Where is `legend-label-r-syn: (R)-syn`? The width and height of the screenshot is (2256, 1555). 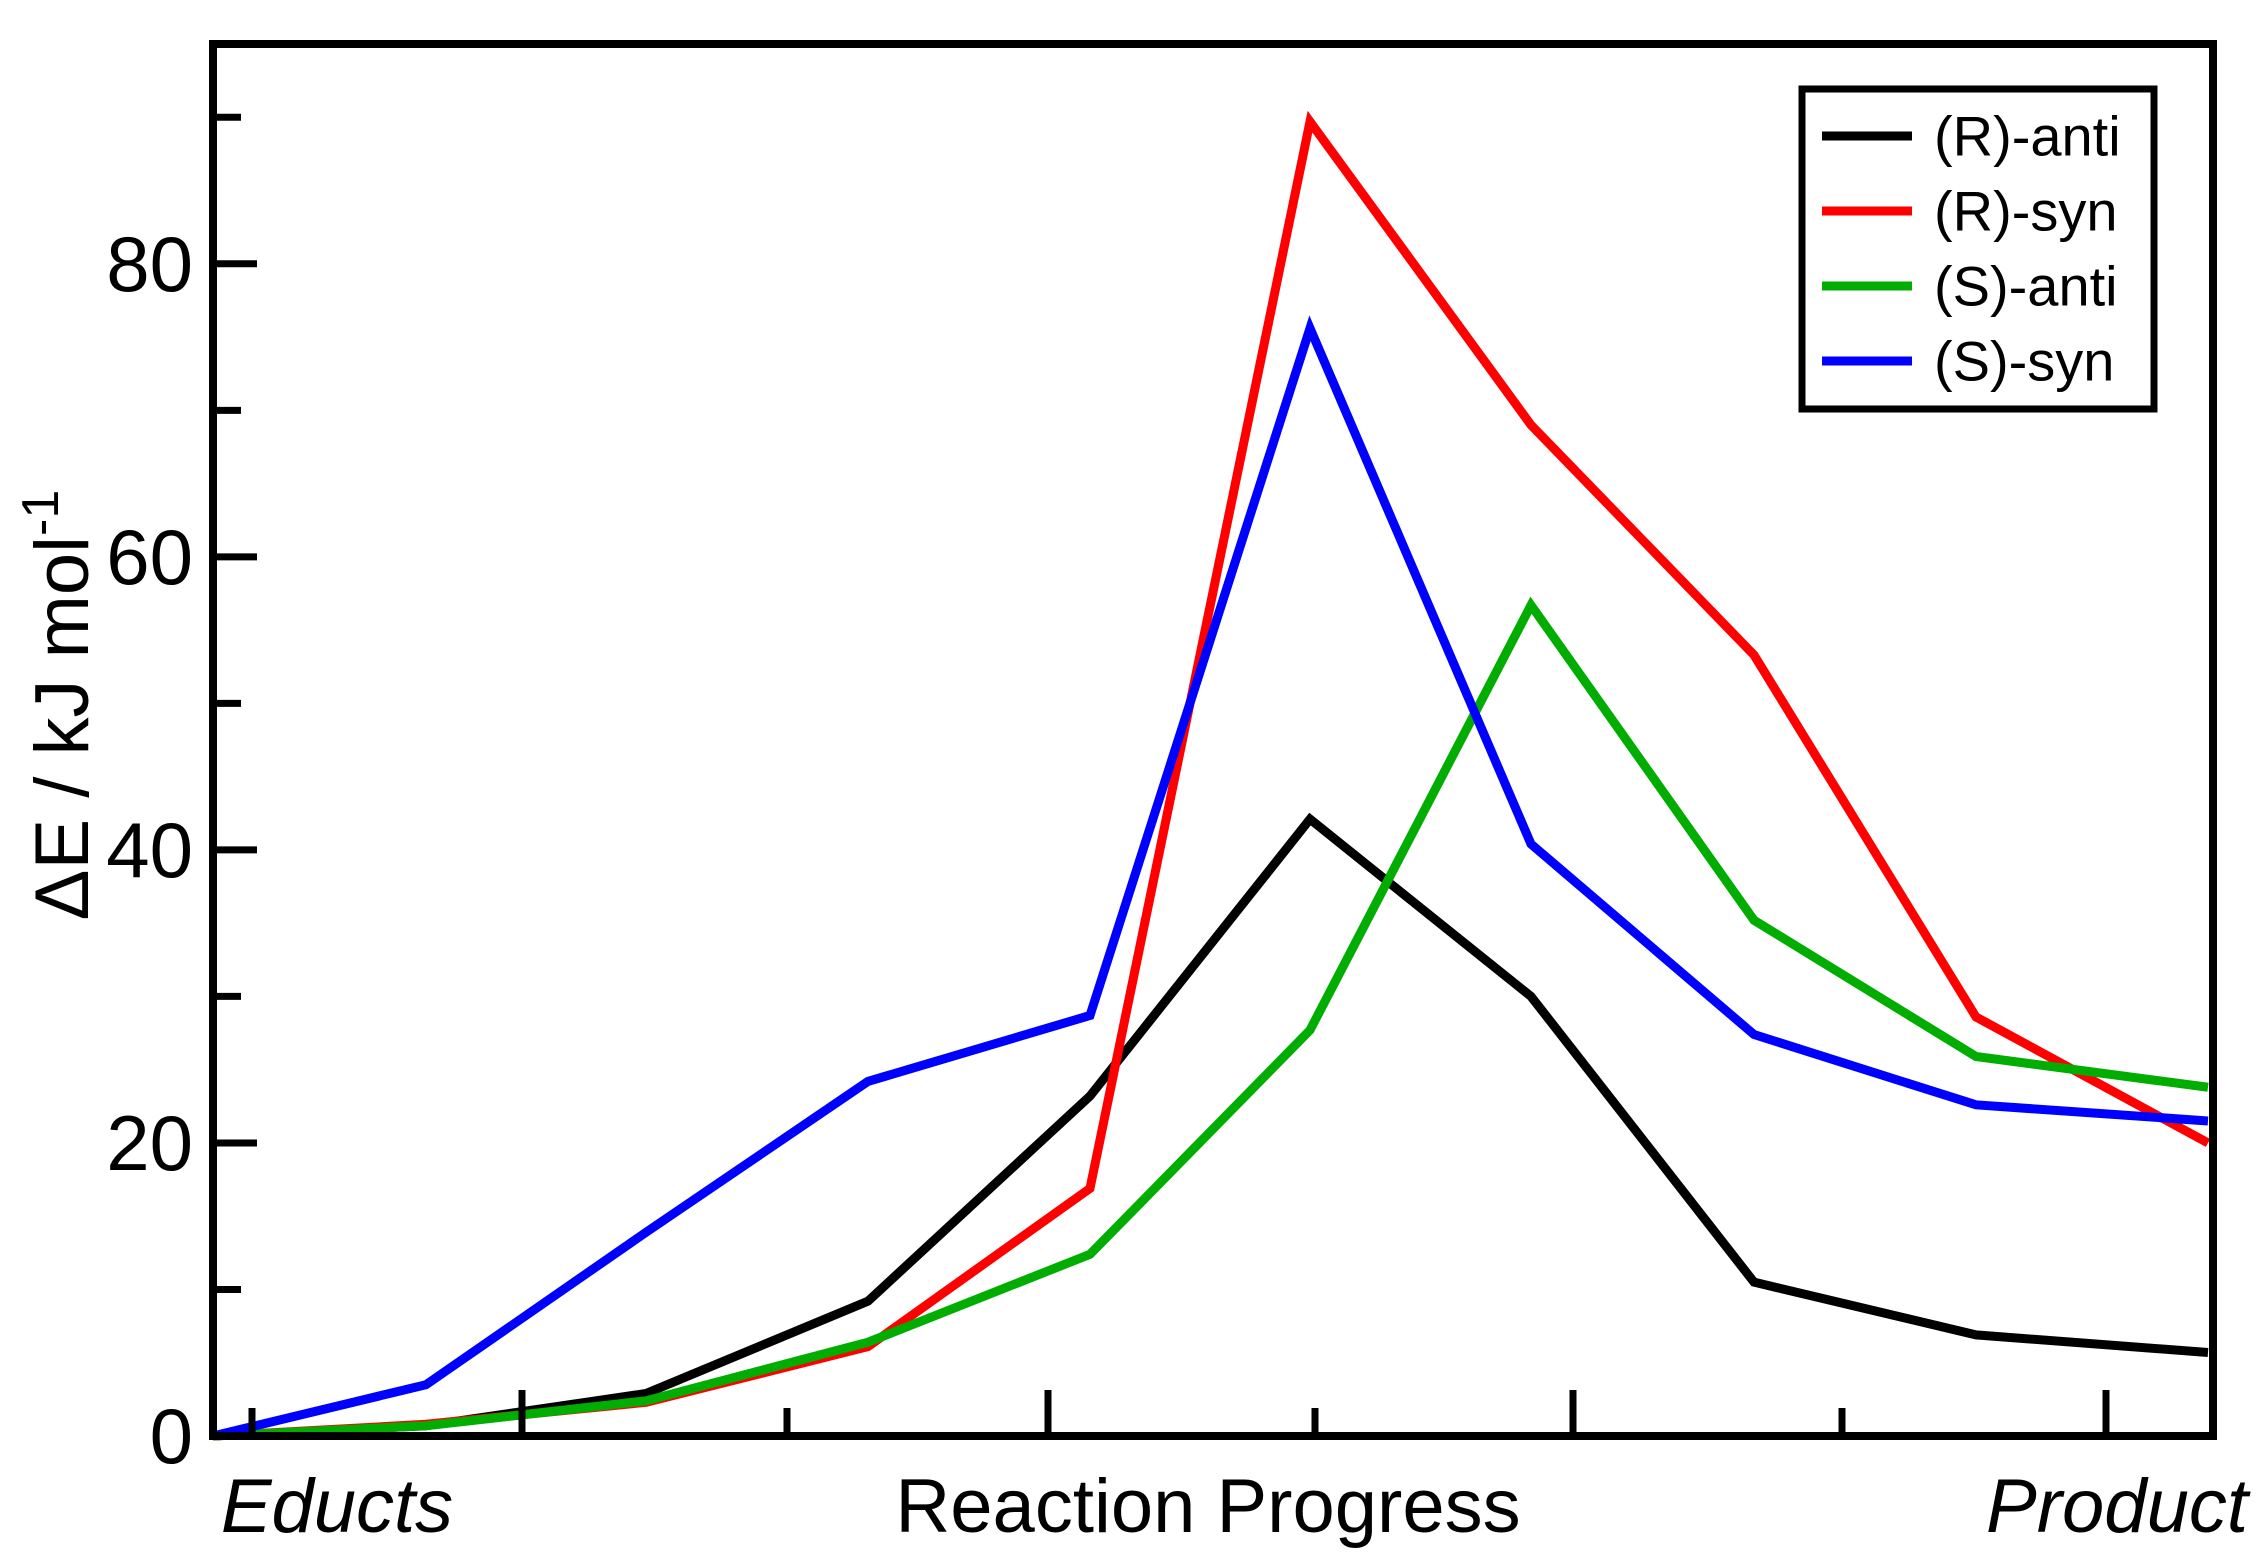 legend-label-r-syn: (R)-syn is located at coordinates (2026, 211).